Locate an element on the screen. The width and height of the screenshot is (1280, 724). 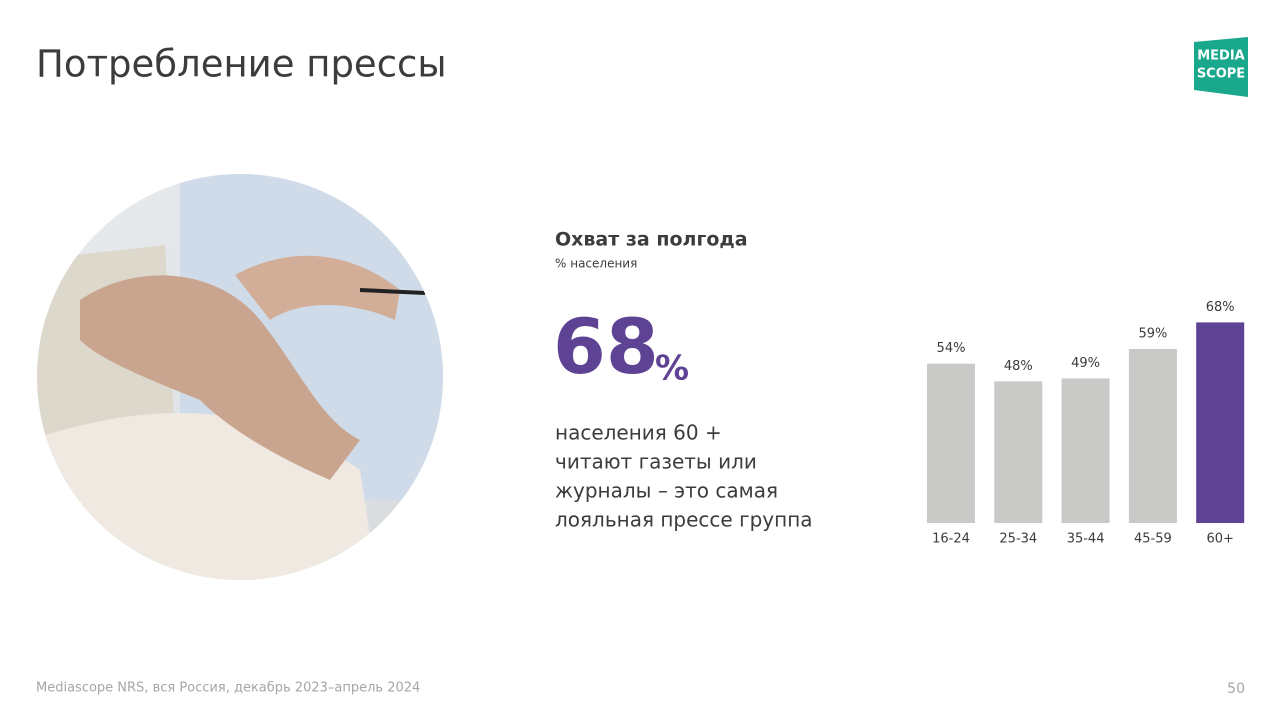
logo: MEDIA SCOPE is located at coordinates (1221, 67).